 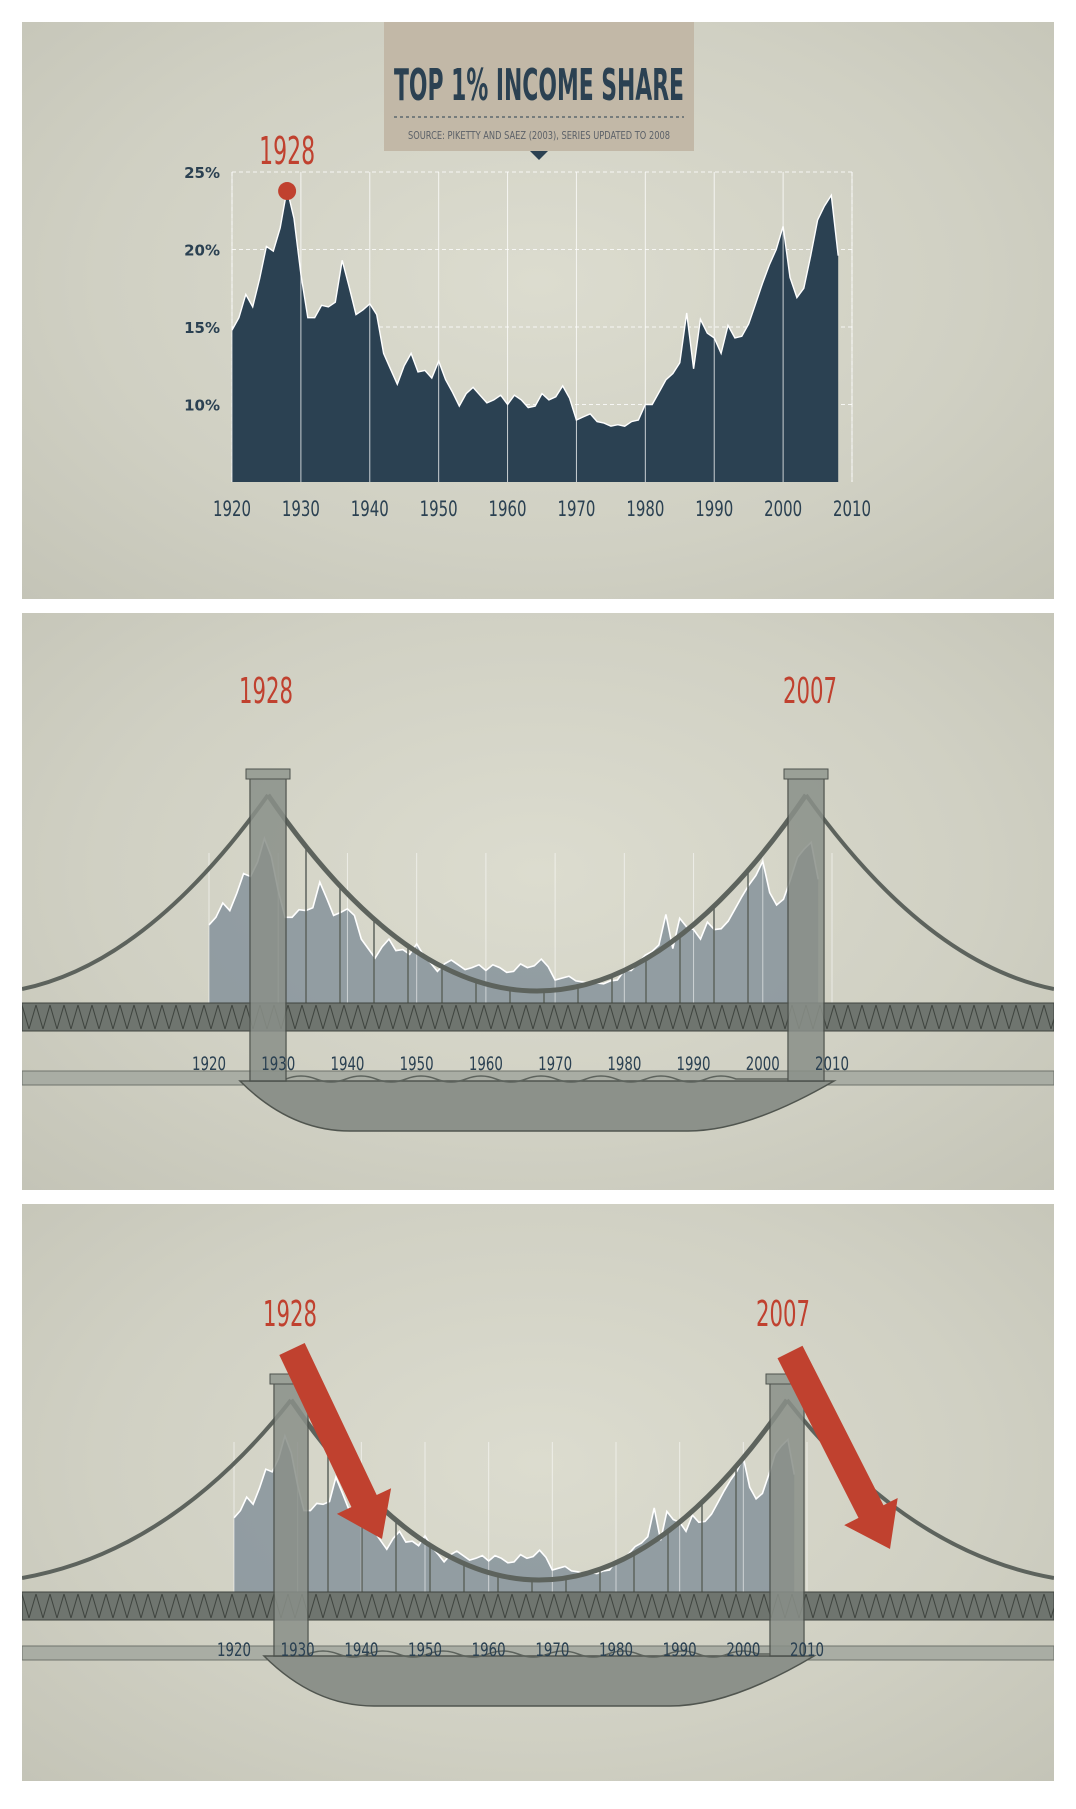 I want to click on x-tick-label: 1930, so click(x=298, y=1650).